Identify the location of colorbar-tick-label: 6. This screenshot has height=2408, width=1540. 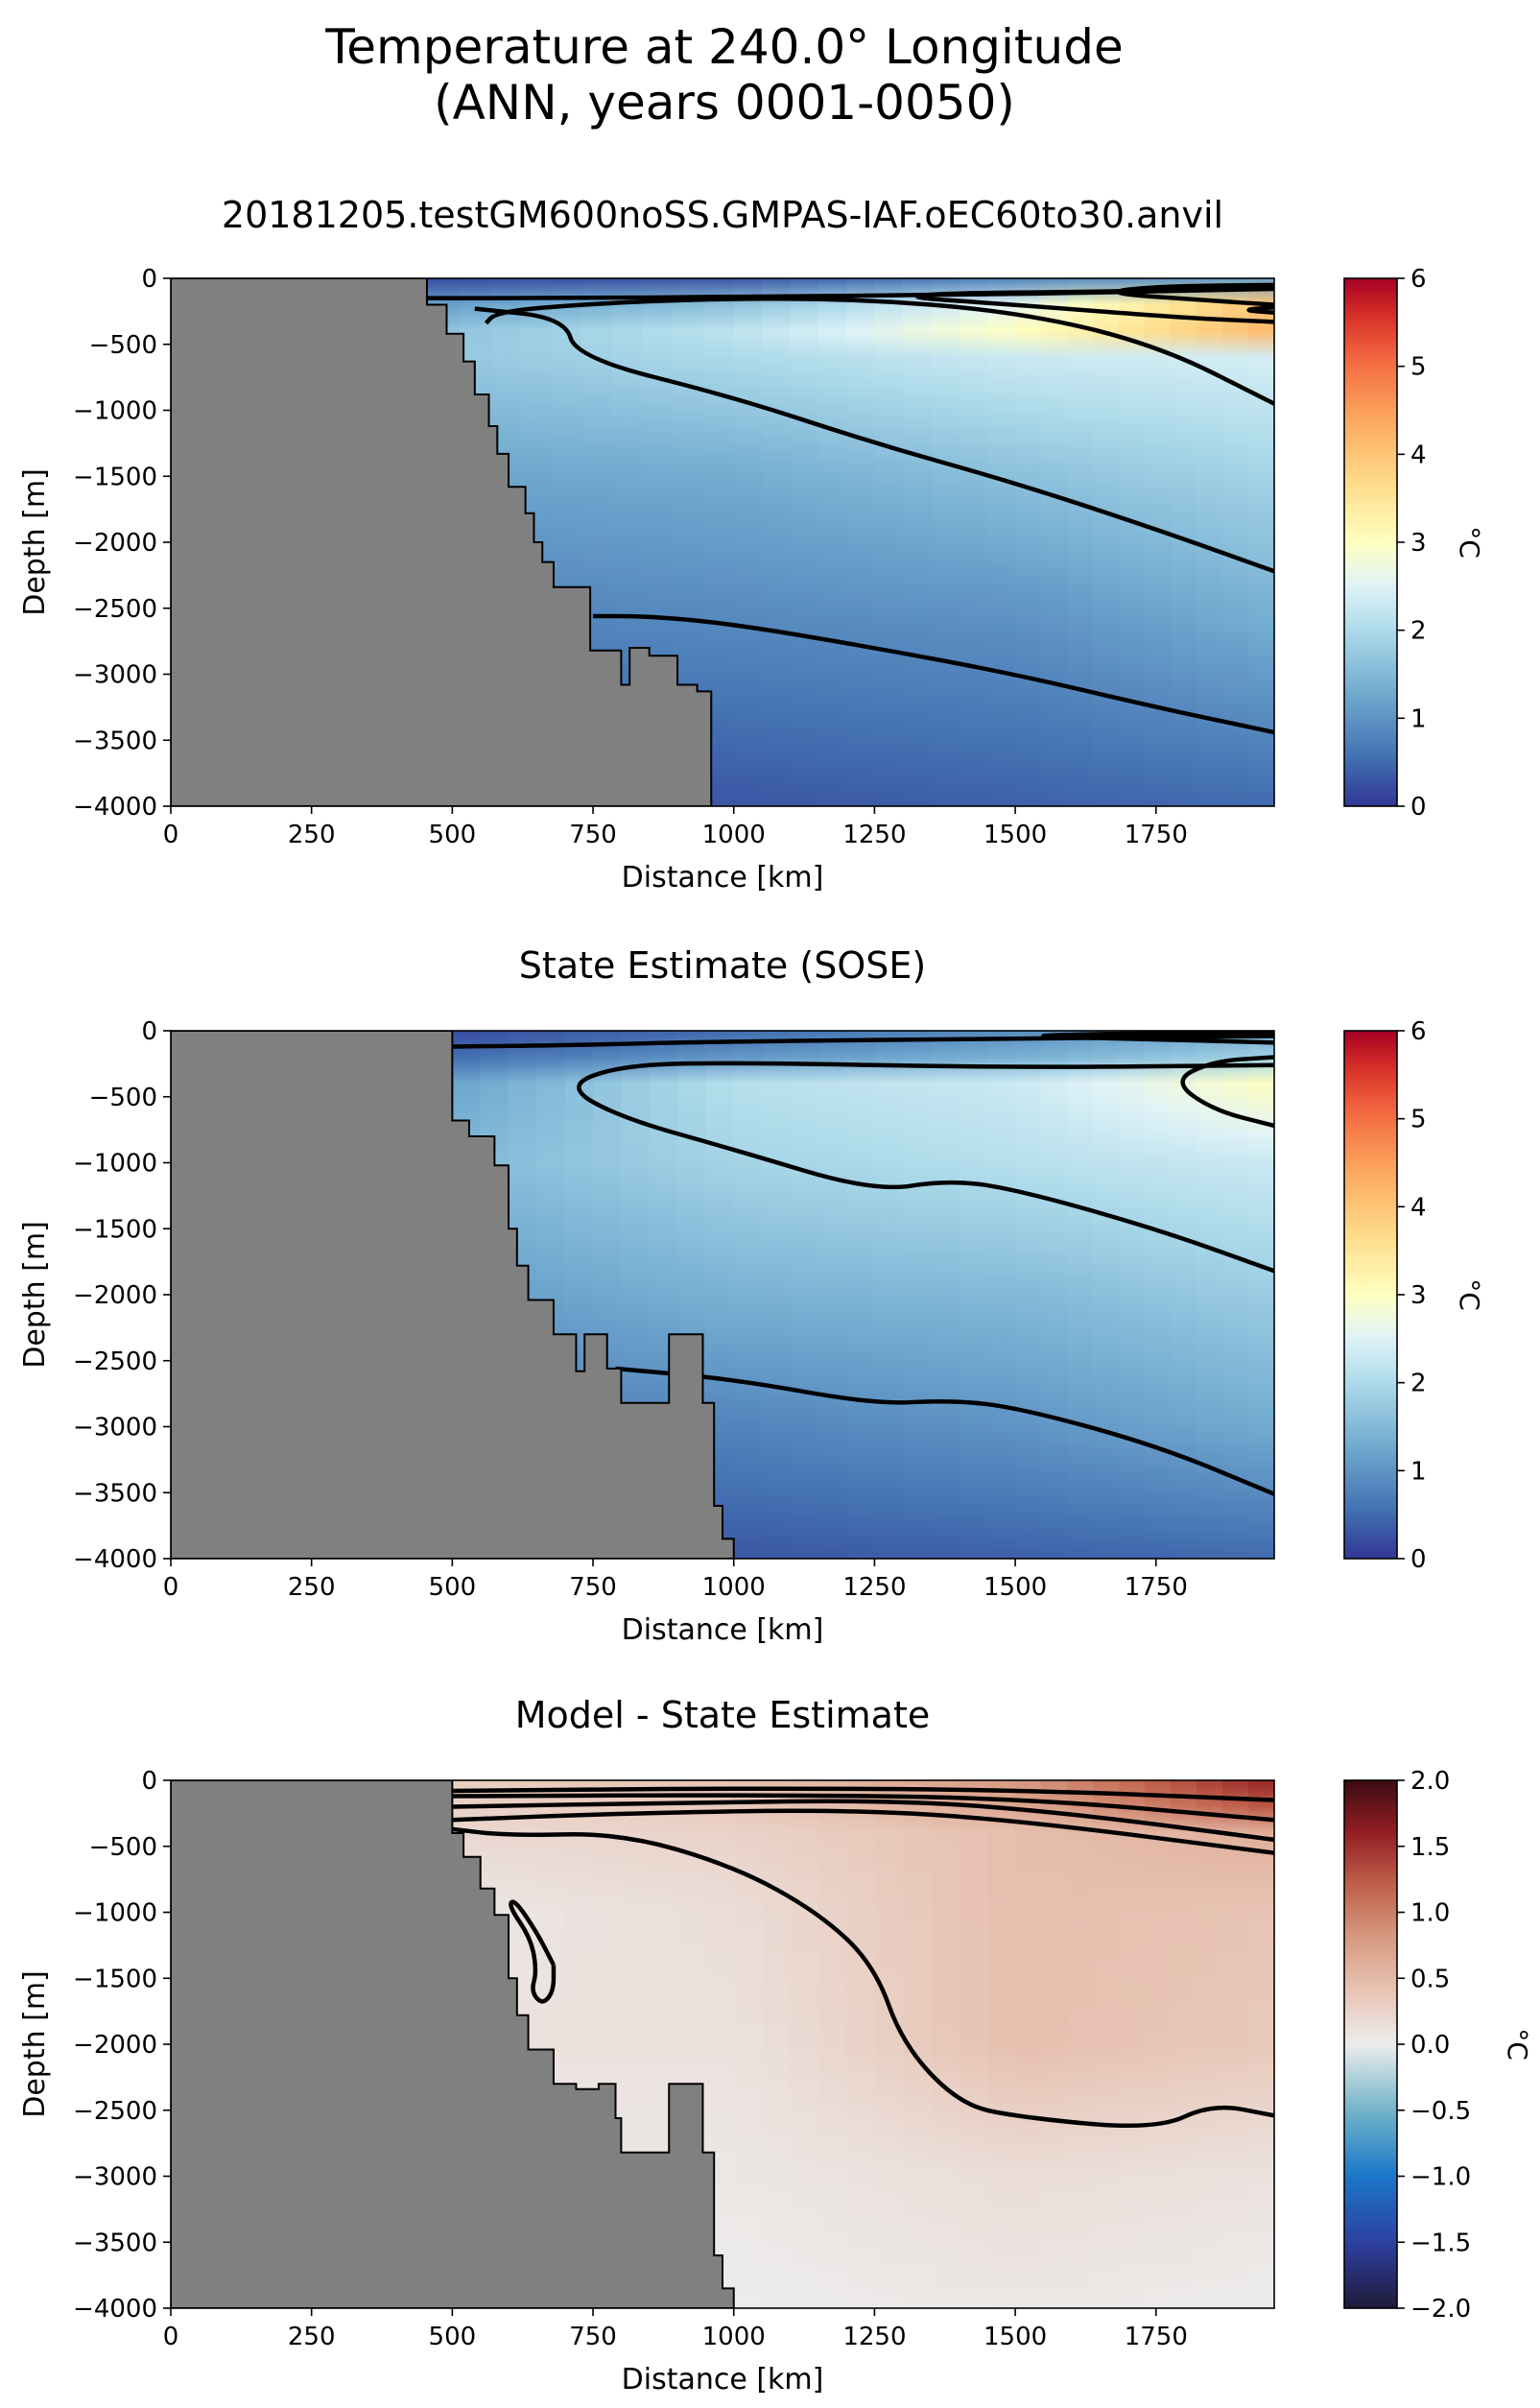
(1418, 1031).